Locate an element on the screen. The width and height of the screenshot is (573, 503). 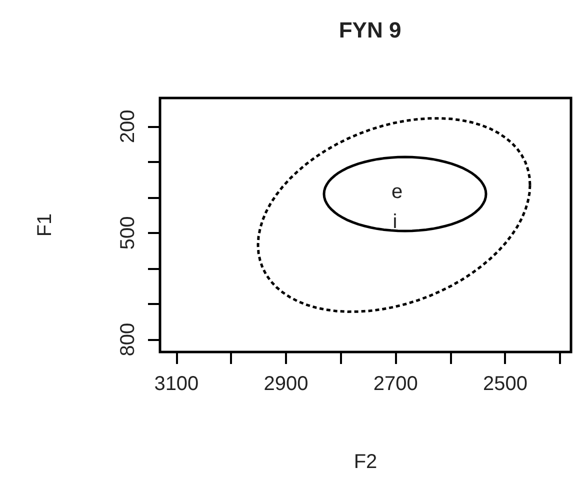
y-axis-title: F1 is located at coordinates (45, 225).